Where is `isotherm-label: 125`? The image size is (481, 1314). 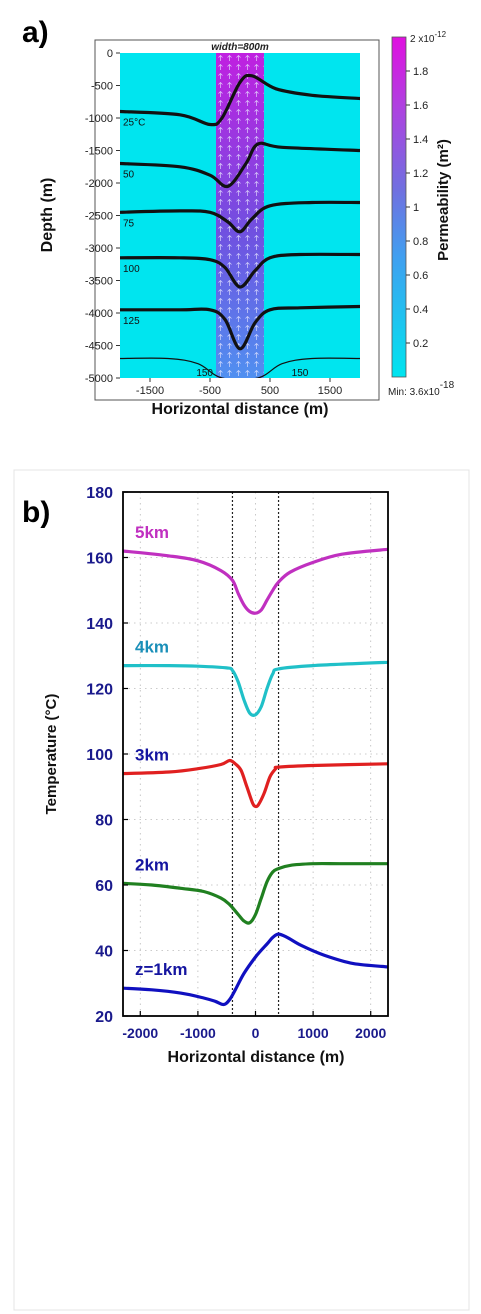 isotherm-label: 125 is located at coordinates (131, 321).